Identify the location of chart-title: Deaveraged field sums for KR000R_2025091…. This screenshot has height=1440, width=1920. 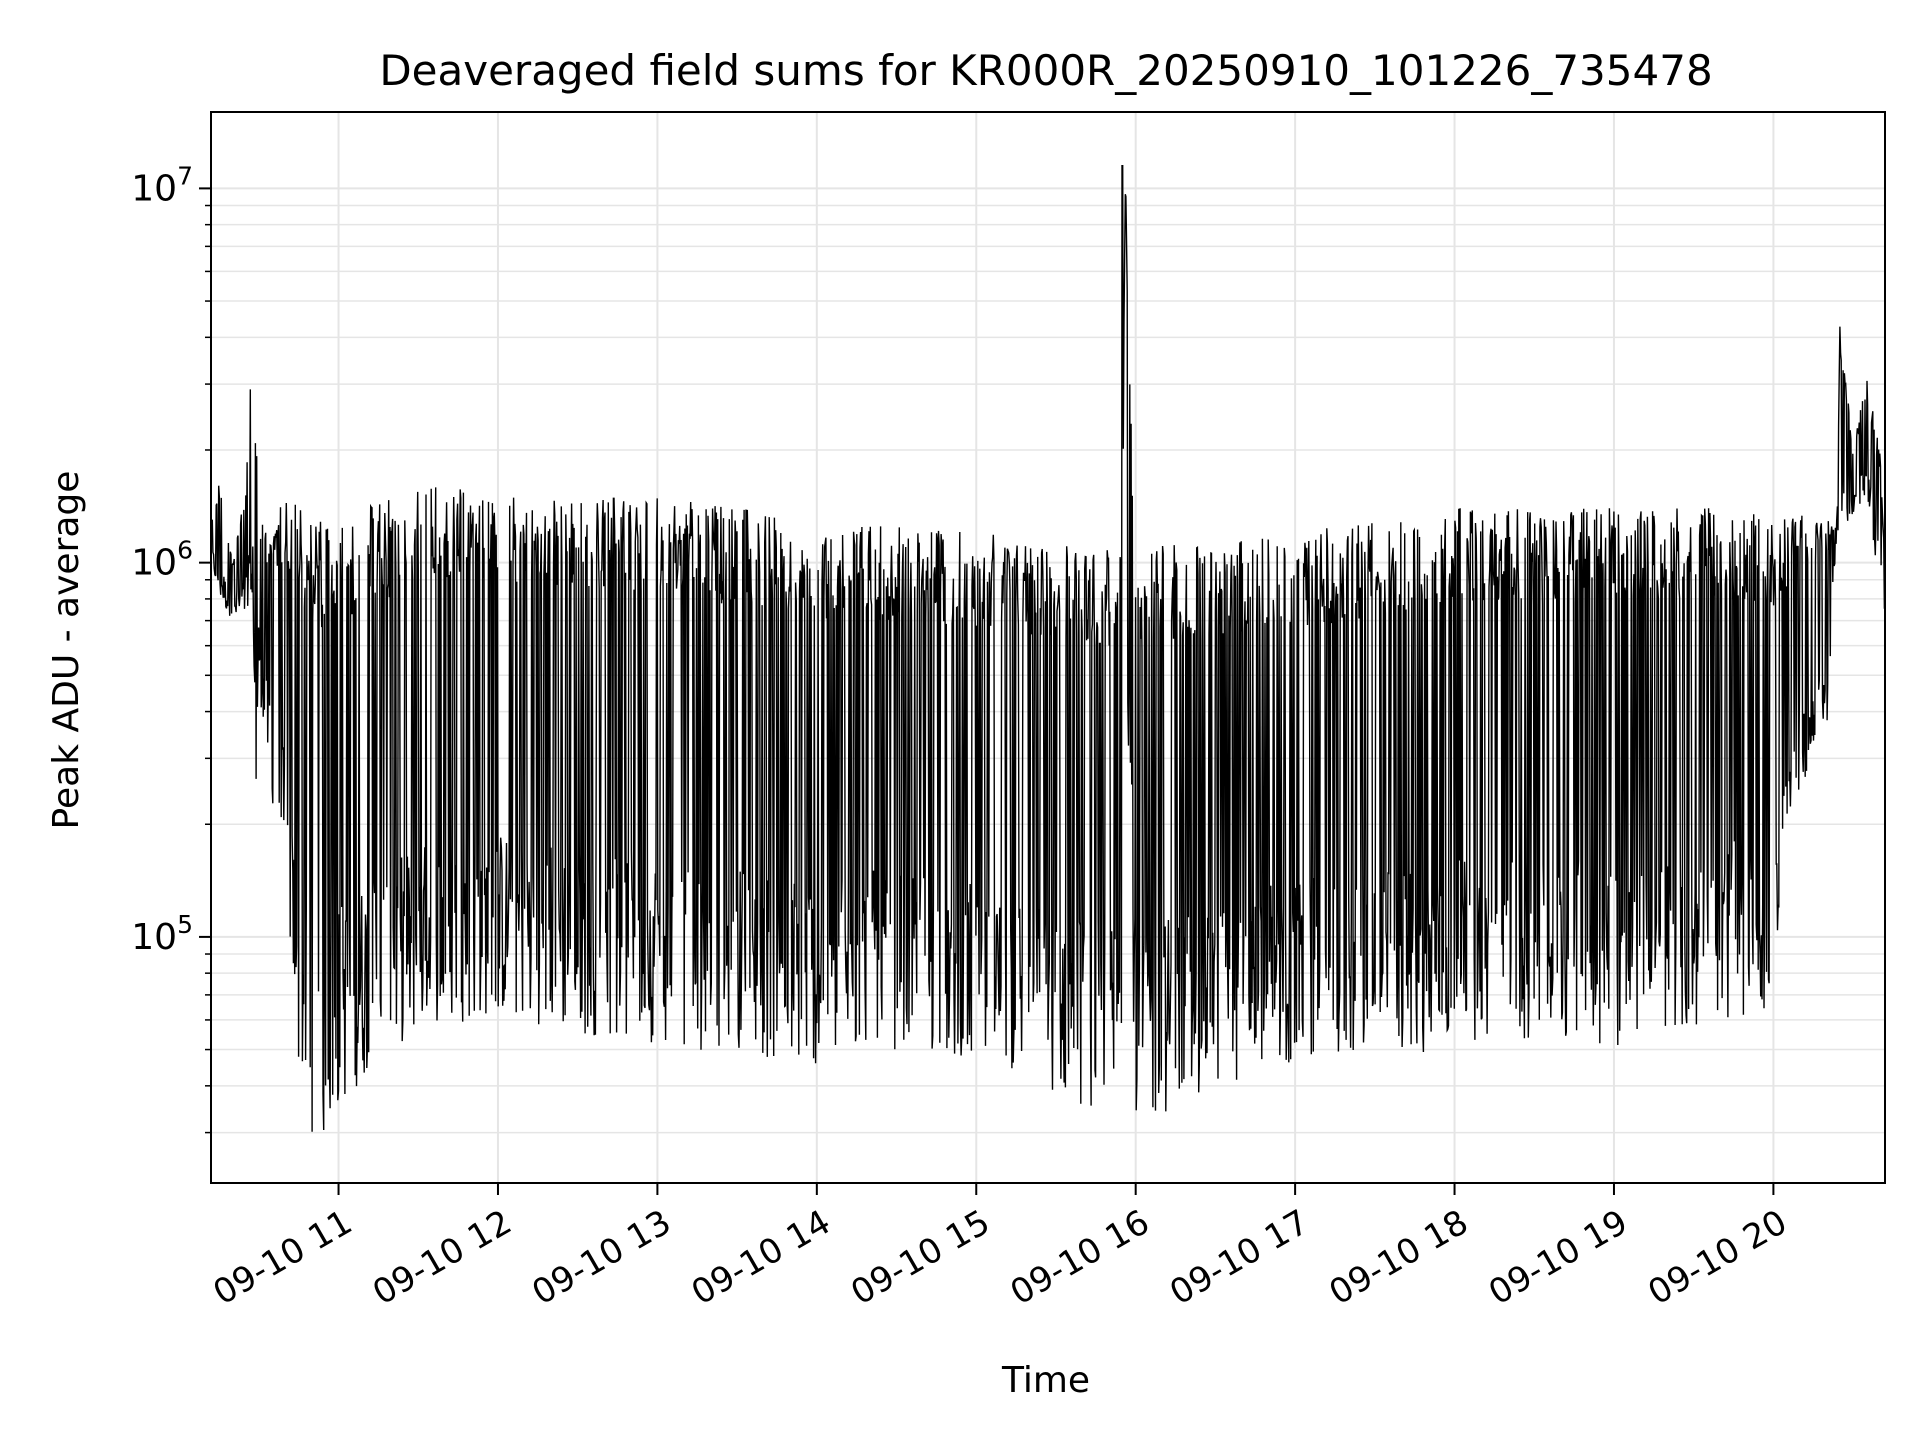
(1045, 70).